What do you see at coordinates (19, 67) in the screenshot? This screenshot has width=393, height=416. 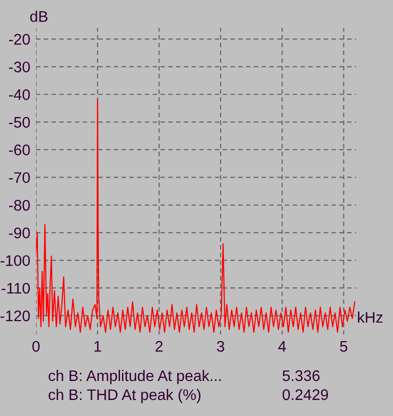 I see `y-tick-label: -30` at bounding box center [19, 67].